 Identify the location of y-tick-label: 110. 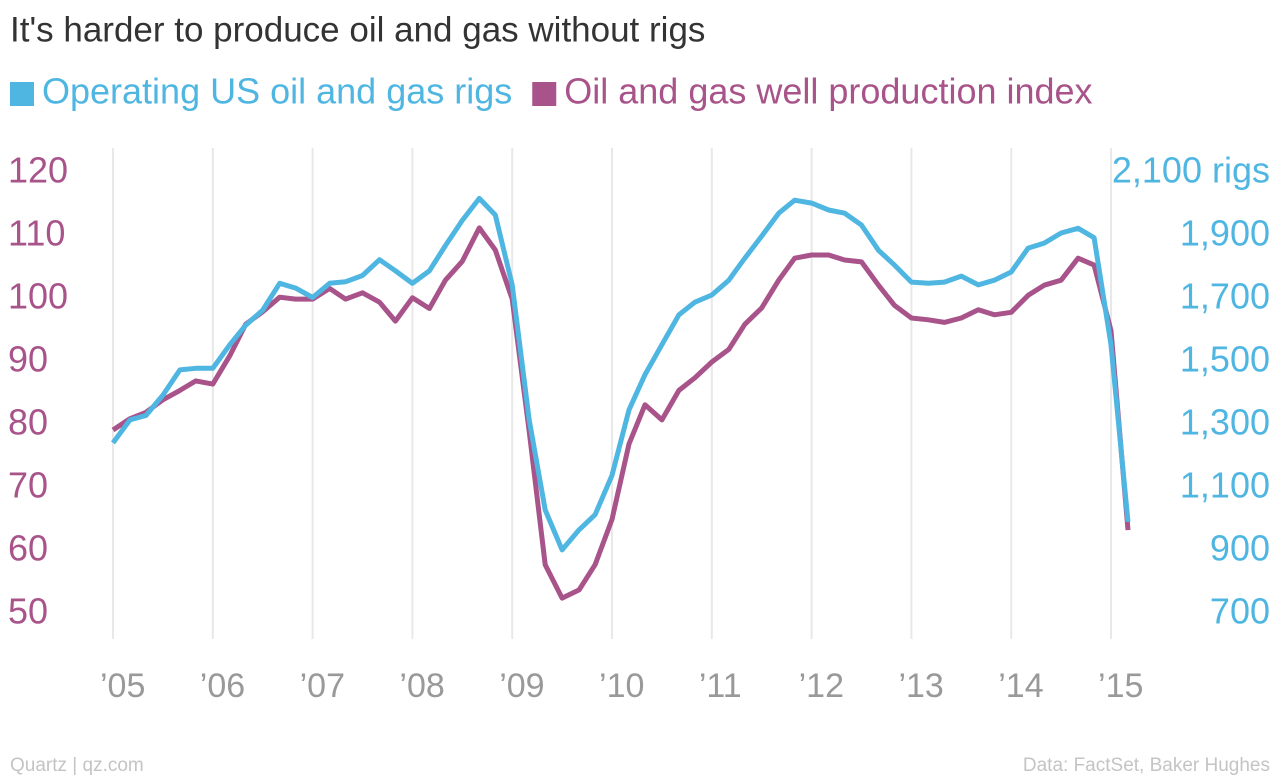
(36, 233).